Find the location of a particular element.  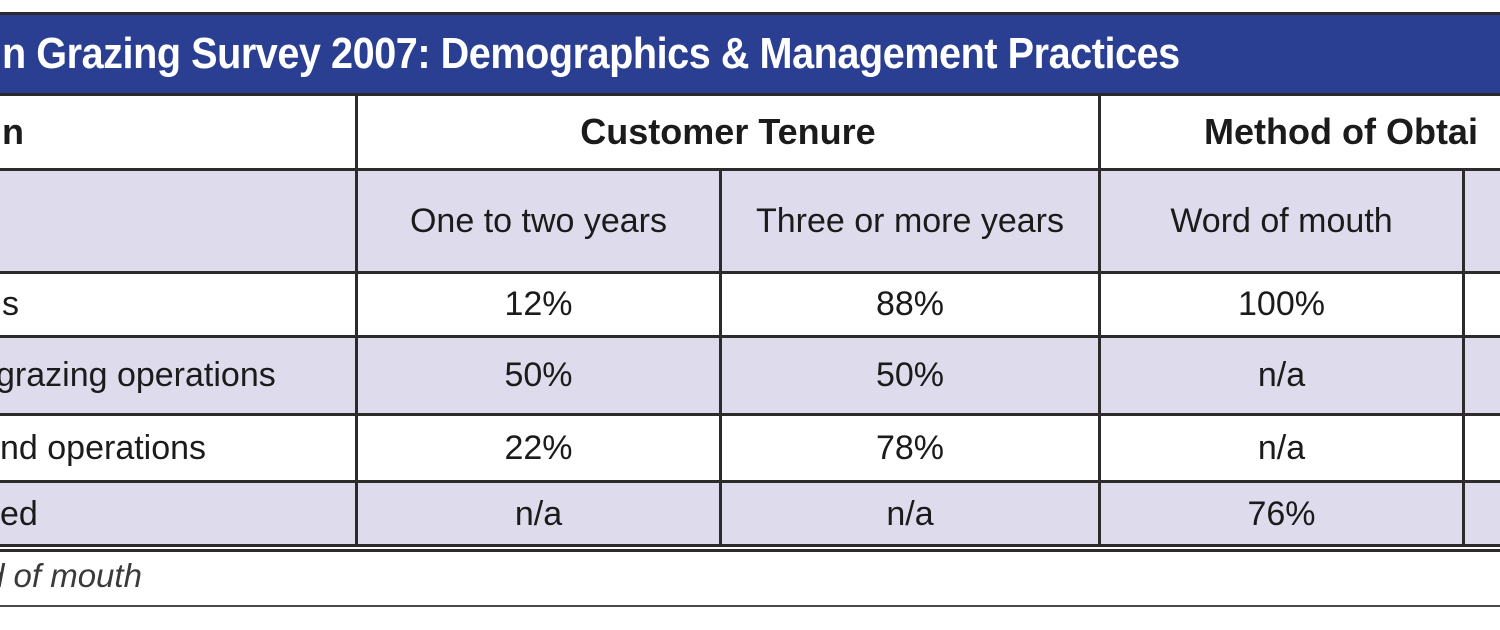

table-bottom-border is located at coordinates (750, 545).